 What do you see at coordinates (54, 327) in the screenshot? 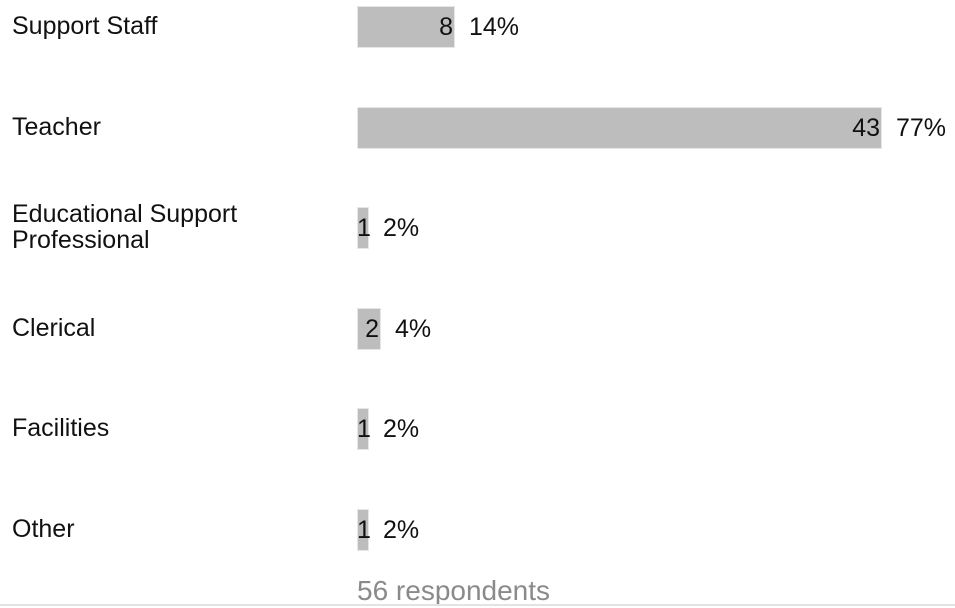
I see `category-label-clerical: Clerical` at bounding box center [54, 327].